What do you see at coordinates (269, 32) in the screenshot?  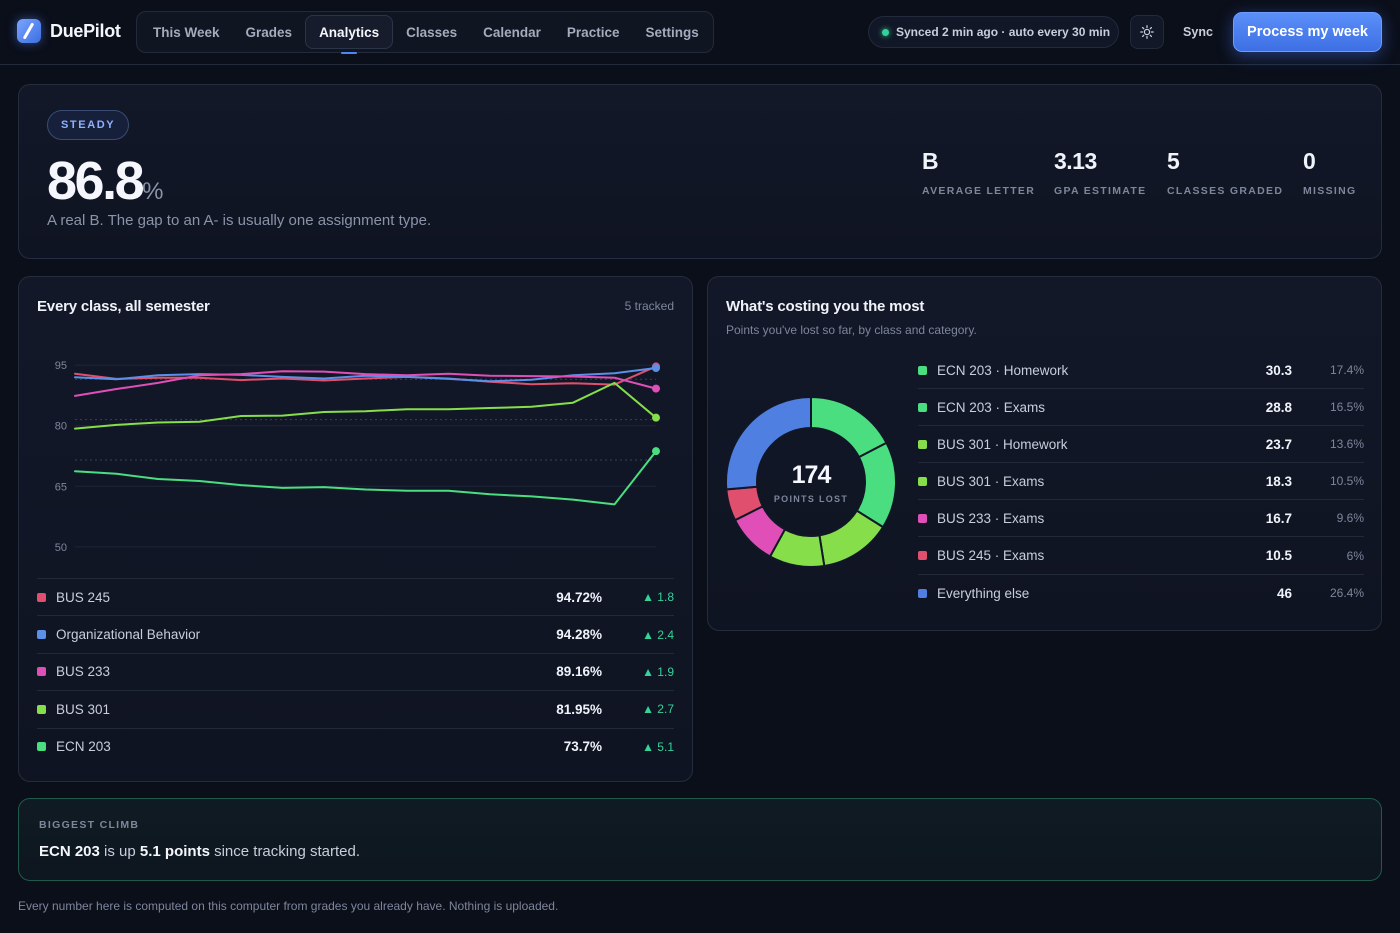 I see `tab-grades: Grades` at bounding box center [269, 32].